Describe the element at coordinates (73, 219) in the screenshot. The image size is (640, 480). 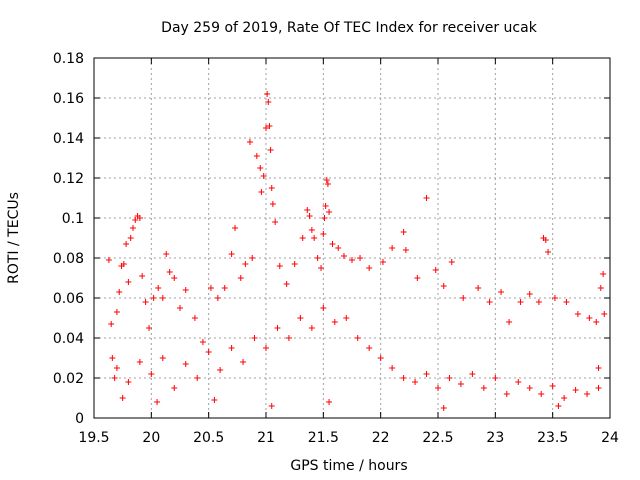
I see `y-tick-label: 0.1` at that location.